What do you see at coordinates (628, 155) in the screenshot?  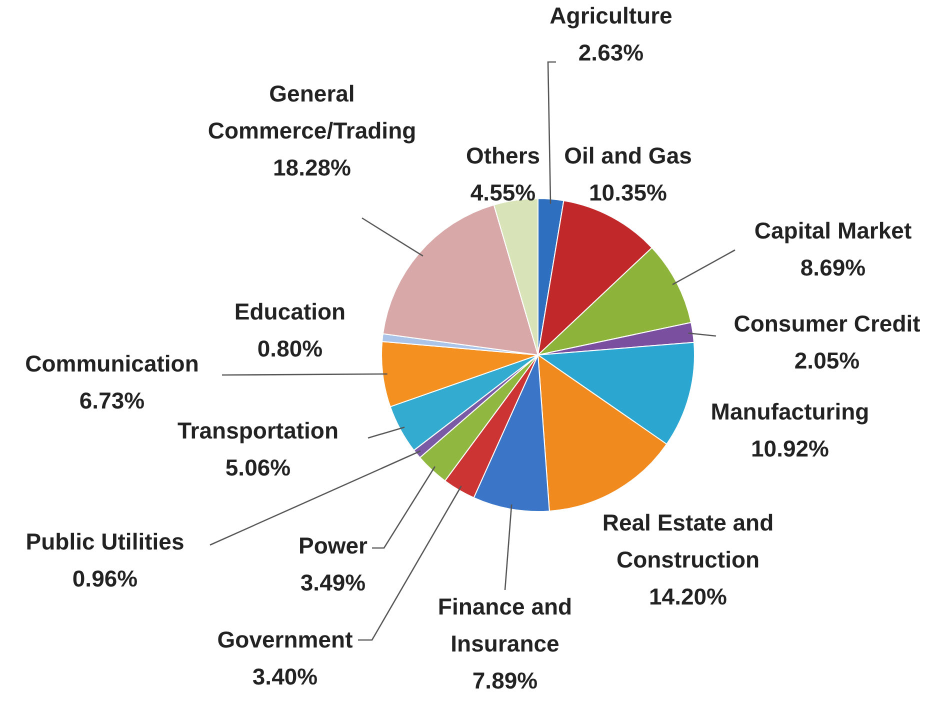 I see `slice-label: Oil and Gas` at bounding box center [628, 155].